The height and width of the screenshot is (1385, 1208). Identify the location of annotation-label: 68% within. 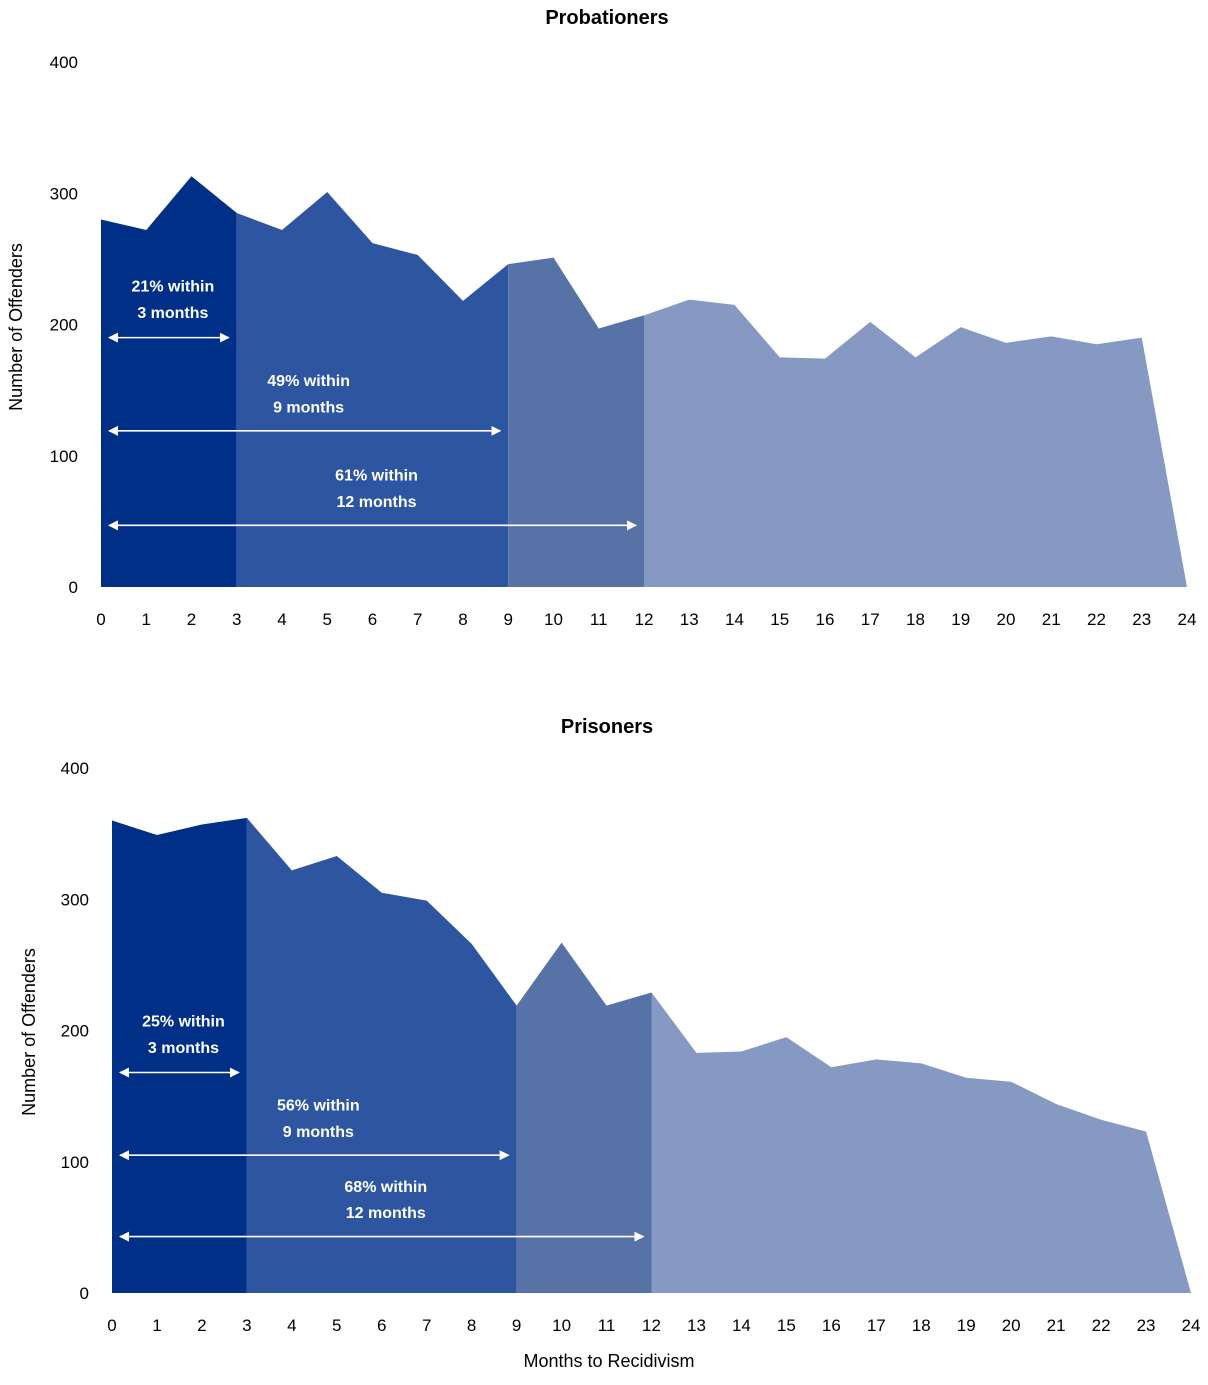
(385, 1187).